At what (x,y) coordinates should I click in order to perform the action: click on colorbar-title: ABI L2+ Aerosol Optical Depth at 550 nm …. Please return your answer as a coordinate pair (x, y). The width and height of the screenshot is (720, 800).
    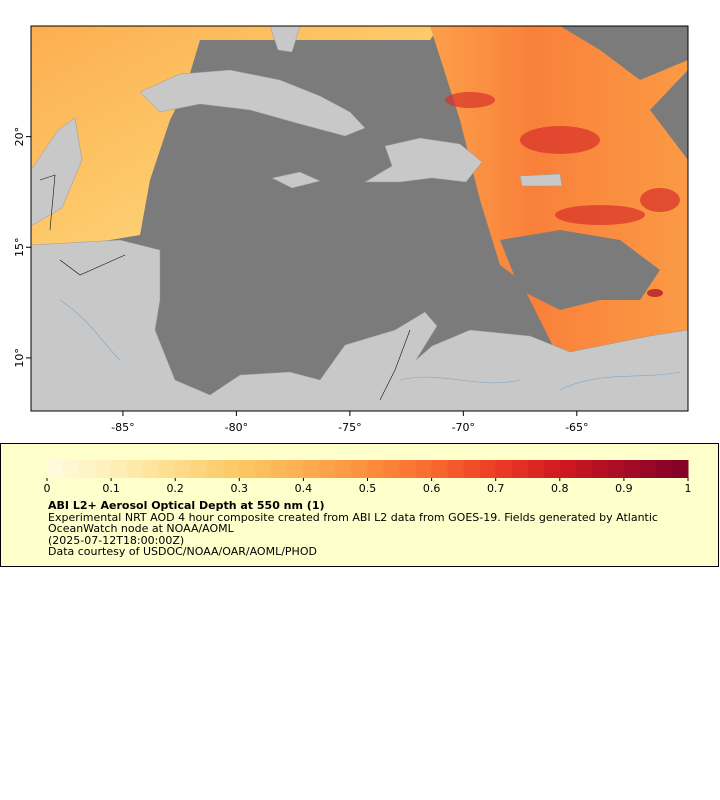
    Looking at the image, I should click on (186, 505).